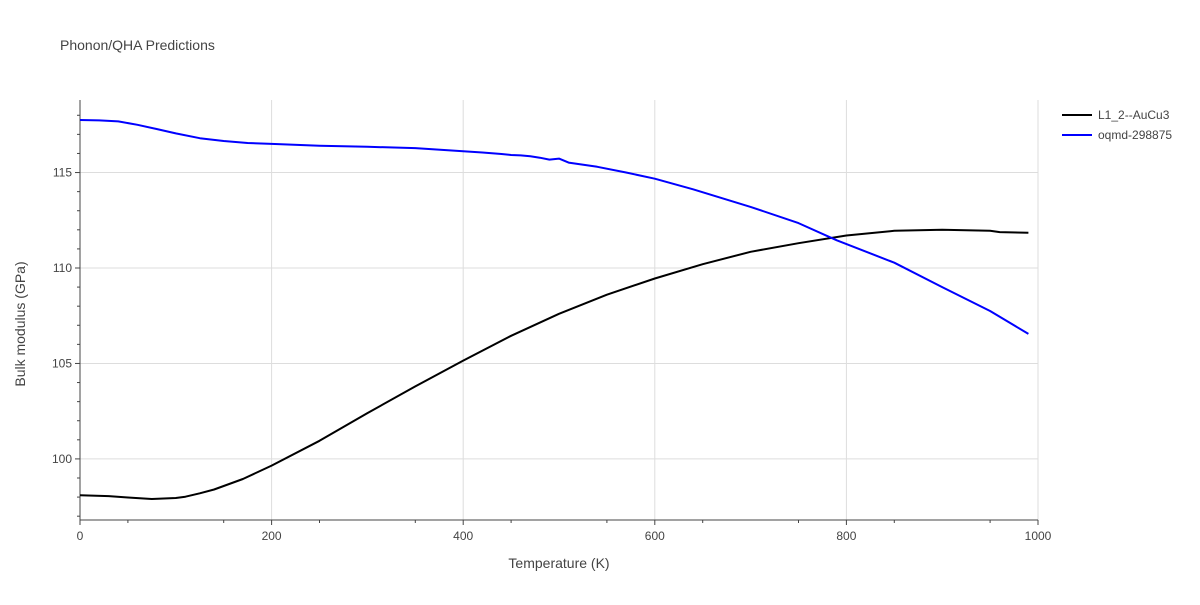 Image resolution: width=1200 pixels, height=605 pixels. Describe the element at coordinates (1135, 135) in the screenshot. I see `legend-label: oqmd-298875` at that location.